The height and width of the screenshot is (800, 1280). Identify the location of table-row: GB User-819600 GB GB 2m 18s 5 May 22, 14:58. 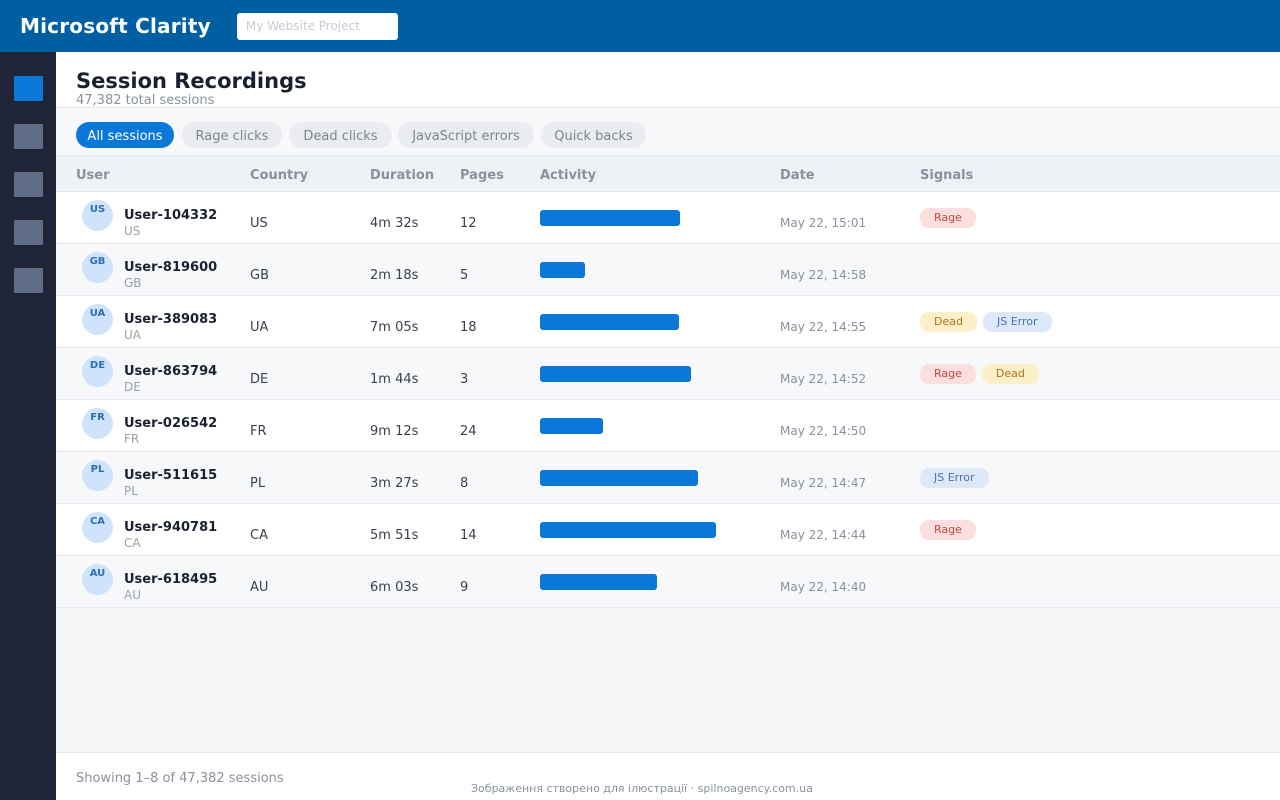
(668, 270).